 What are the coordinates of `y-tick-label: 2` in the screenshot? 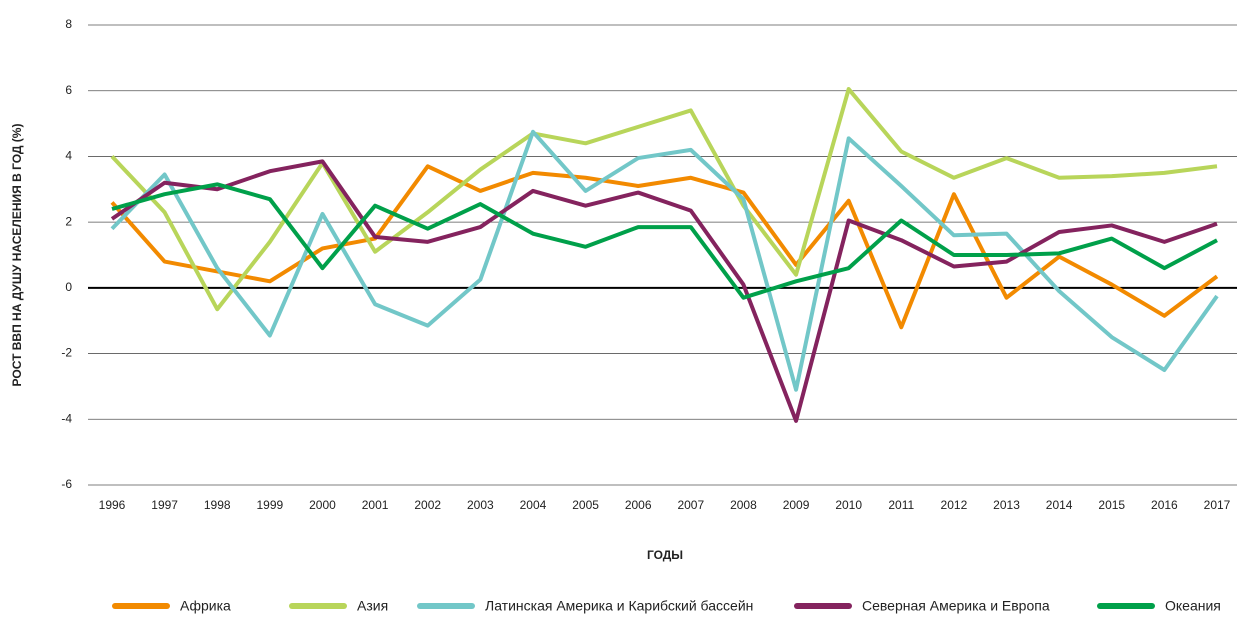 It's located at (68, 221).